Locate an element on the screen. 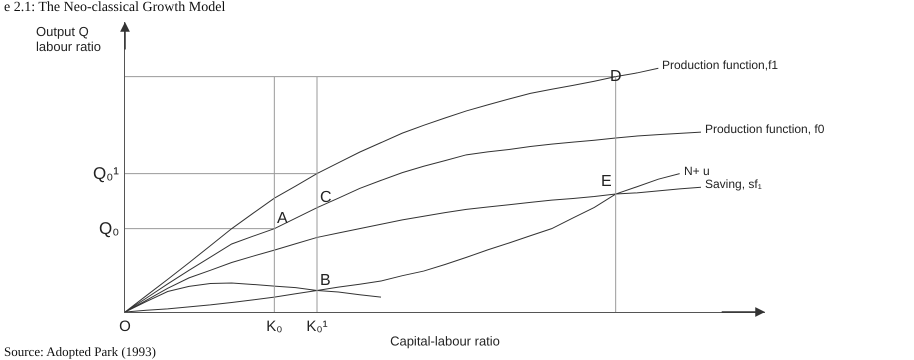 The height and width of the screenshot is (360, 914). chart-title: e 2.1: The Neo-classical Growth Model is located at coordinates (115, 8).